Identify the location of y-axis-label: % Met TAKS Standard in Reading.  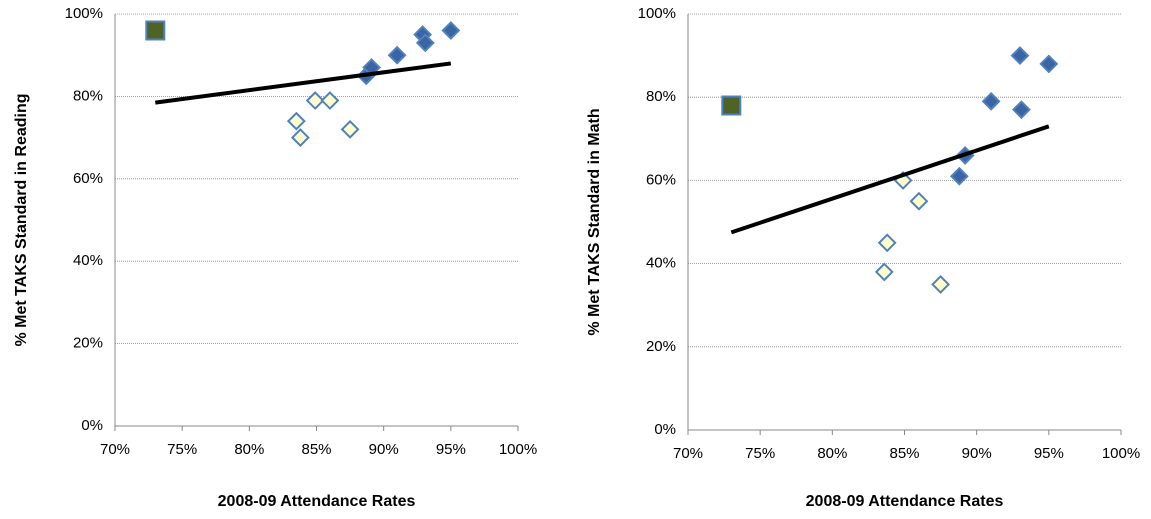
(21, 219).